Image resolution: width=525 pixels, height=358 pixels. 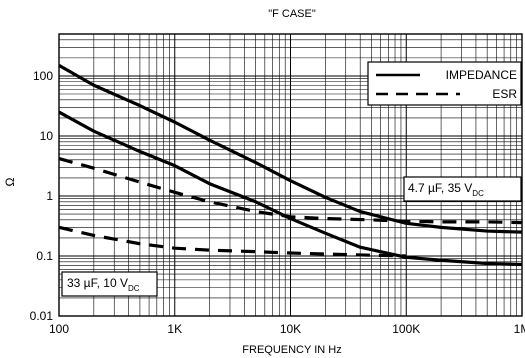 I want to click on x-tick-label: 10K, so click(x=290, y=329).